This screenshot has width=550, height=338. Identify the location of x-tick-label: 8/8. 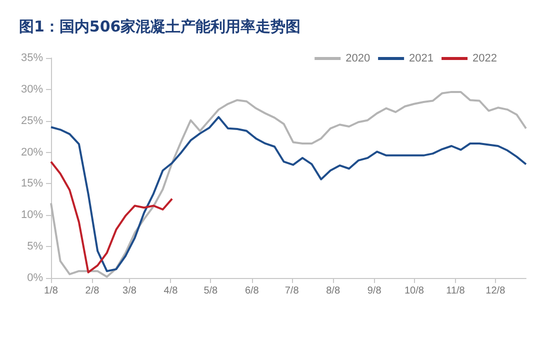
(333, 291).